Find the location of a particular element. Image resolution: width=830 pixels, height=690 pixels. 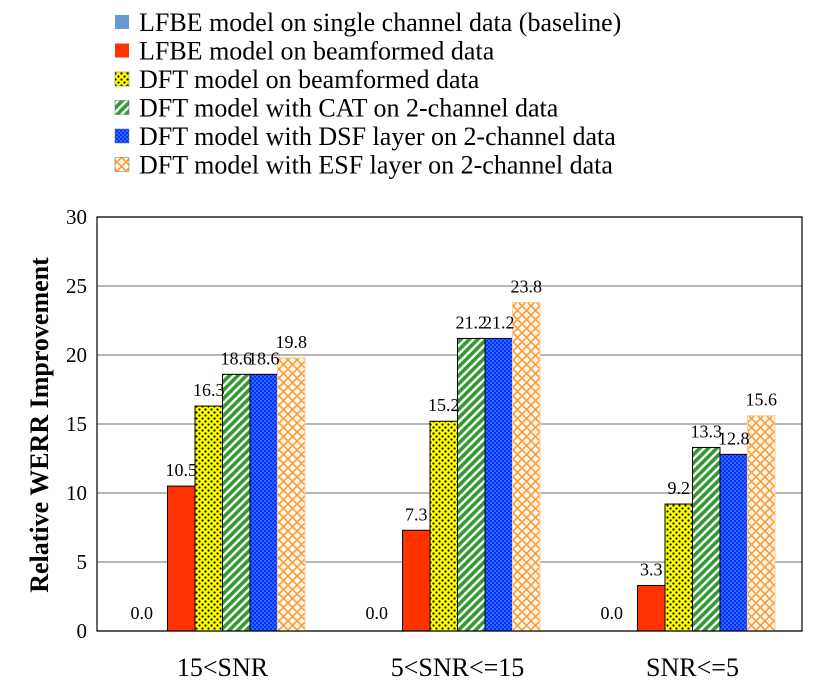

legend-entry-3: DFT model on beamformed data is located at coordinates (309, 79).